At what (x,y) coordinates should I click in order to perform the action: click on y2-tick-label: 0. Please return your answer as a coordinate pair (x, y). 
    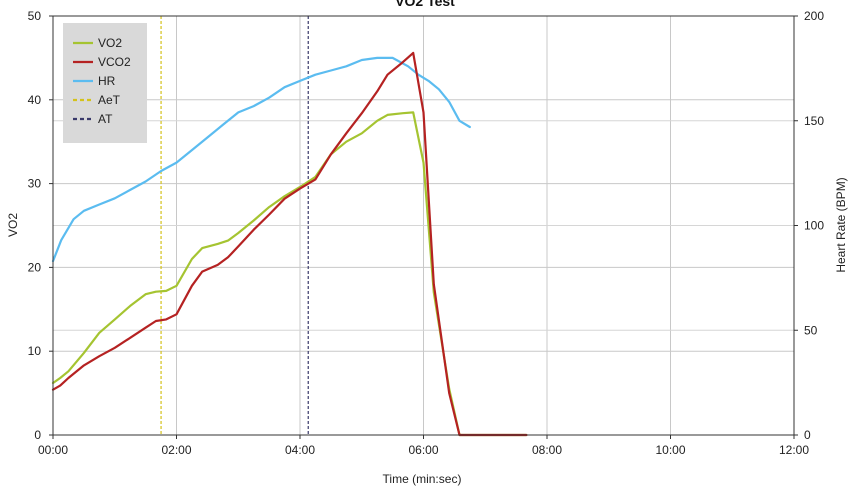
    Looking at the image, I should click on (807, 435).